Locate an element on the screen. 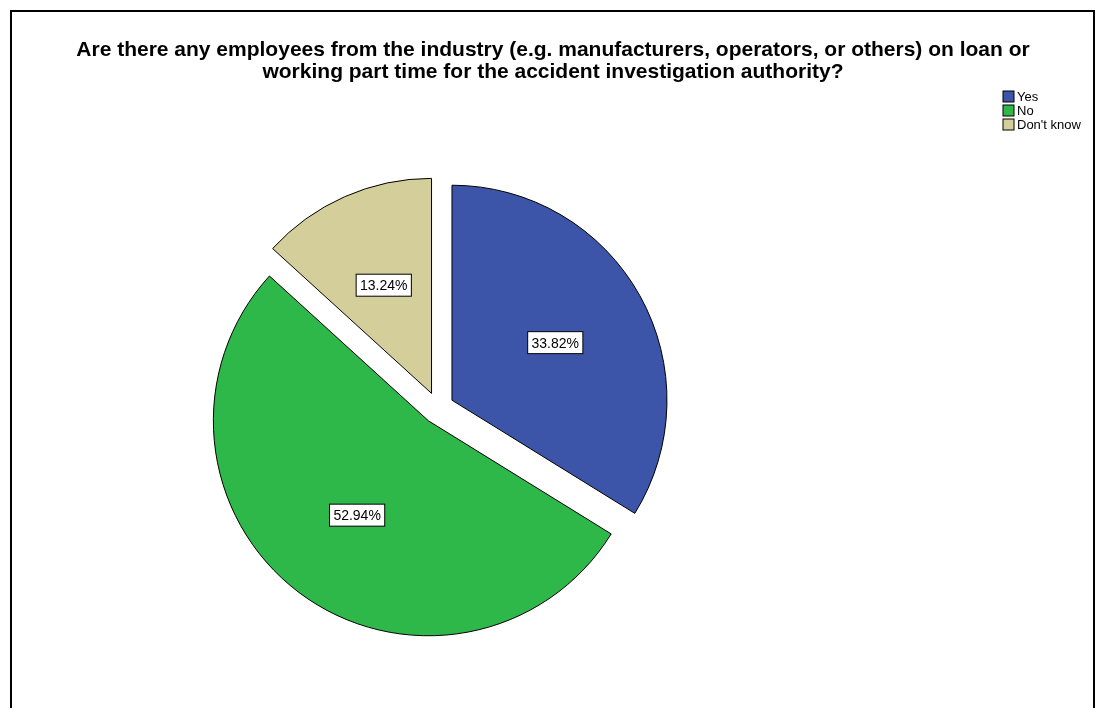  legend-label: No is located at coordinates (1025, 110).